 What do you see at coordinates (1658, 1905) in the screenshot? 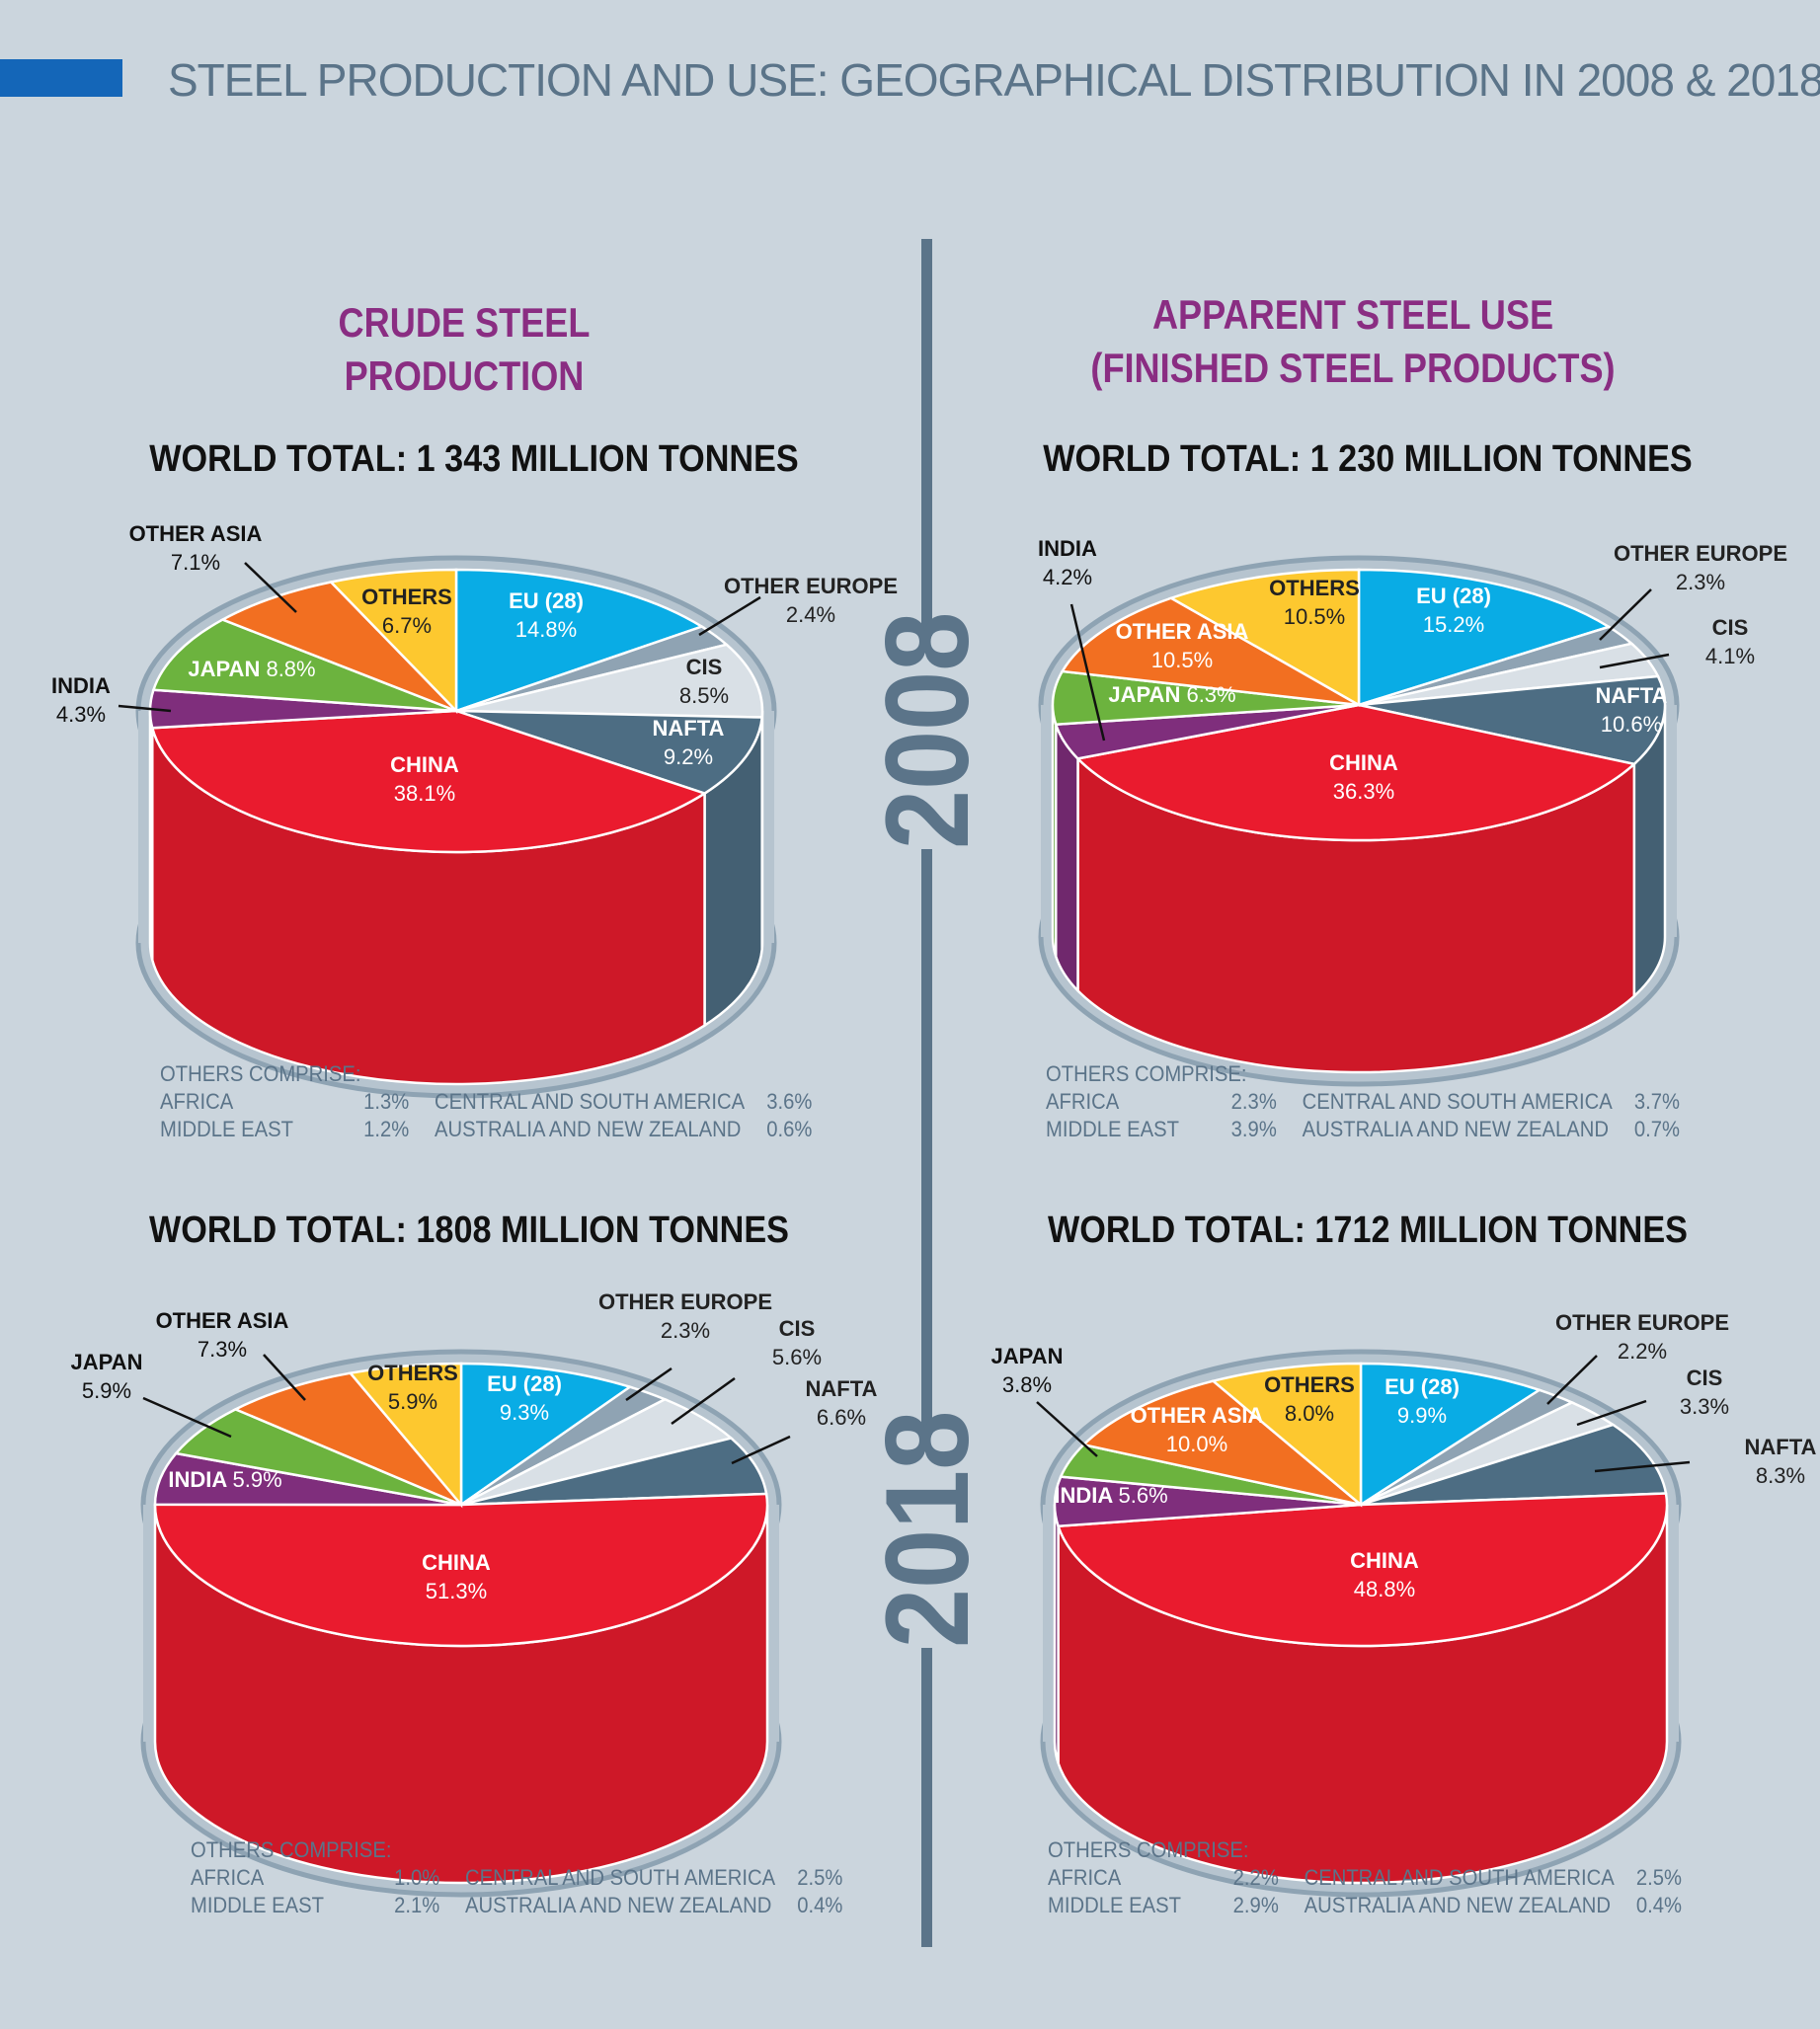
I see `others-value: 0.4%` at bounding box center [1658, 1905].